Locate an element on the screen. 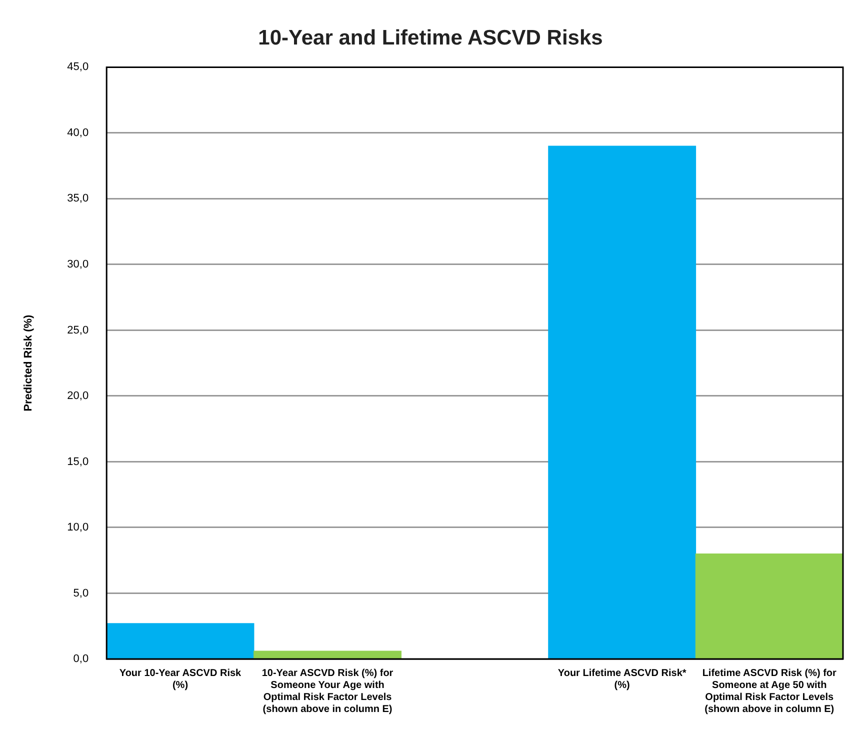  y-tick-label: 0,0 is located at coordinates (81, 659).